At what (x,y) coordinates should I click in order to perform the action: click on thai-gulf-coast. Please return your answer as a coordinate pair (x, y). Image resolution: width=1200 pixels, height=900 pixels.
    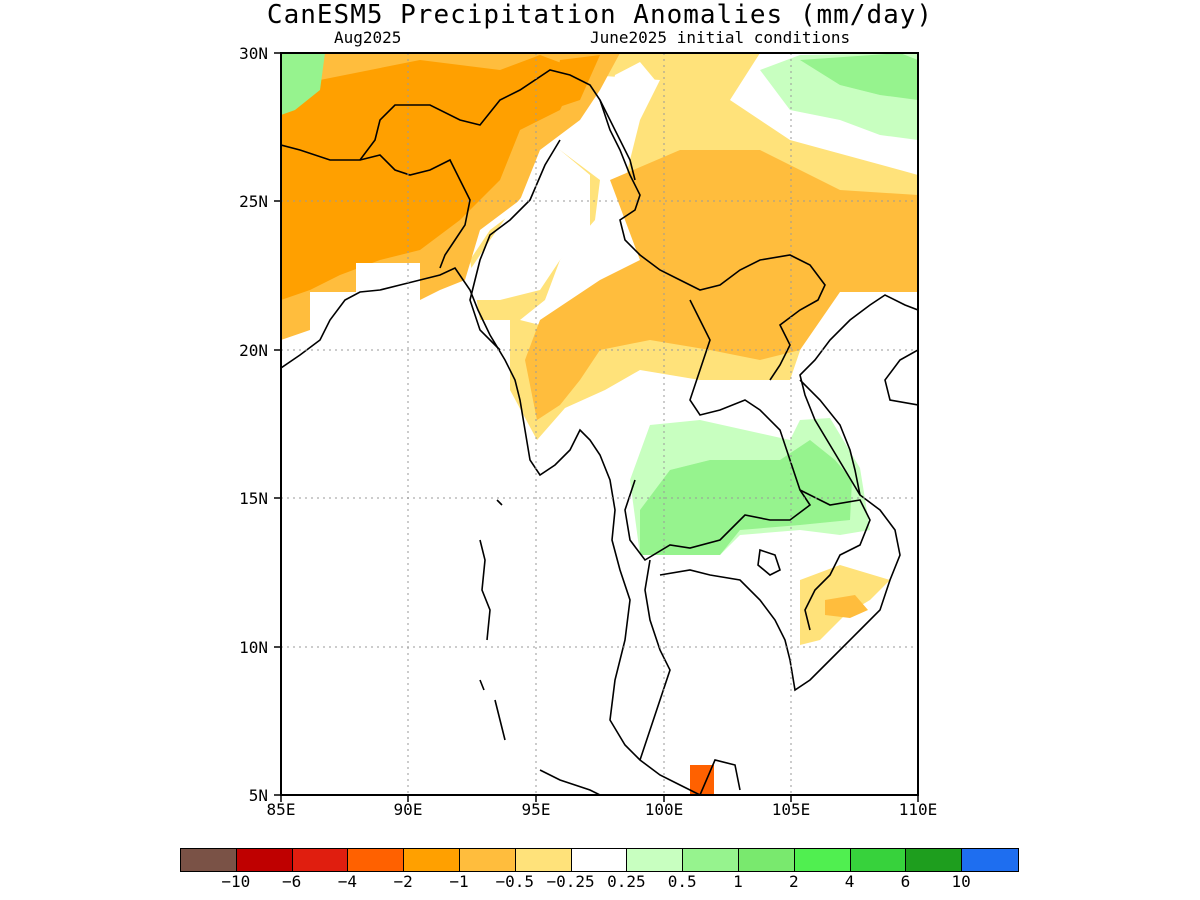
    Looking at the image, I should click on (778, 544).